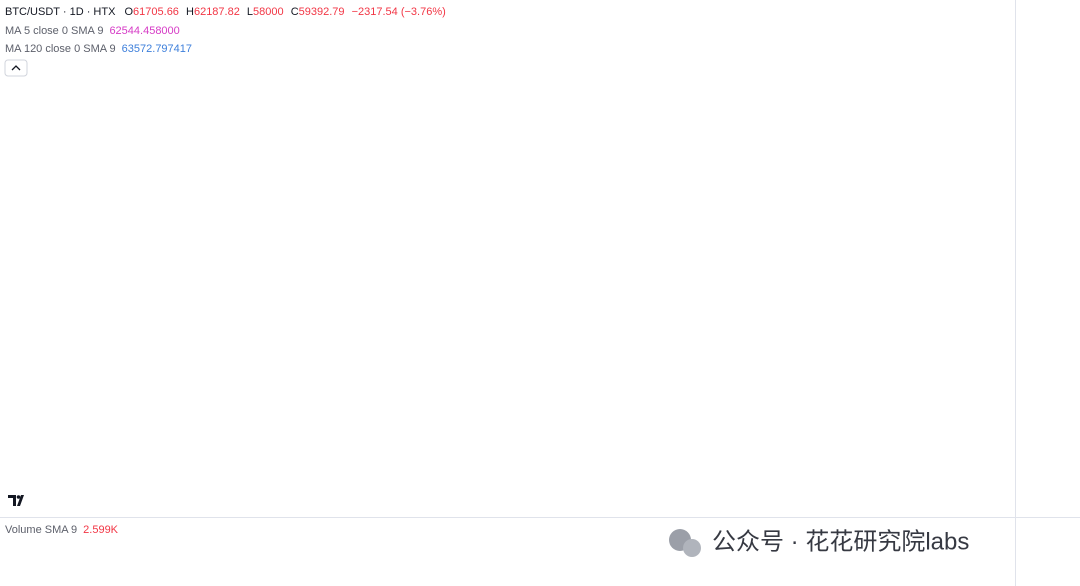  I want to click on legend-ma: MA 5 close 0 SMA 9 62544.458000, so click(92, 31).